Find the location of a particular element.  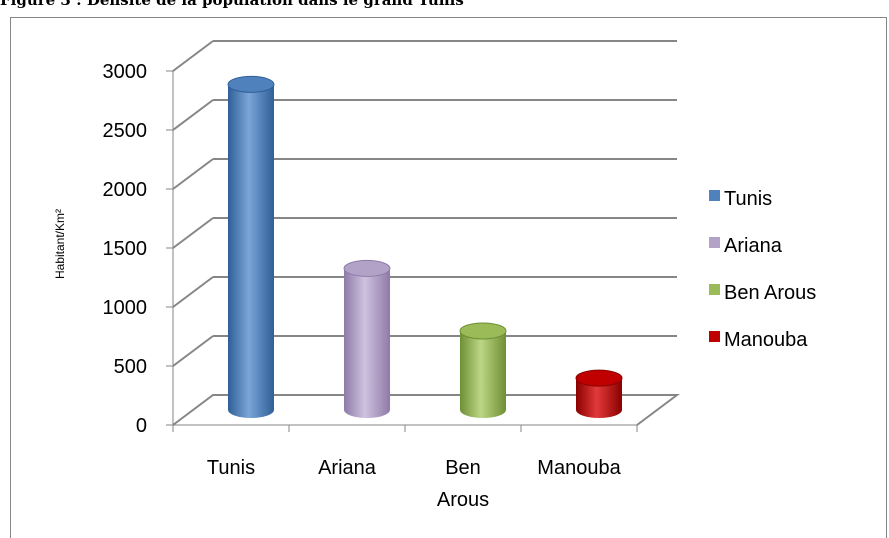

y-tick-label: 2000 is located at coordinates (125, 190).